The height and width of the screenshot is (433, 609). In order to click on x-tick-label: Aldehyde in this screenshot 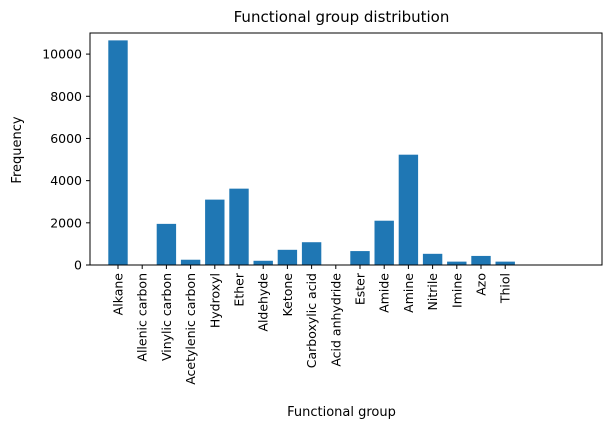, I will do `click(263, 302)`.